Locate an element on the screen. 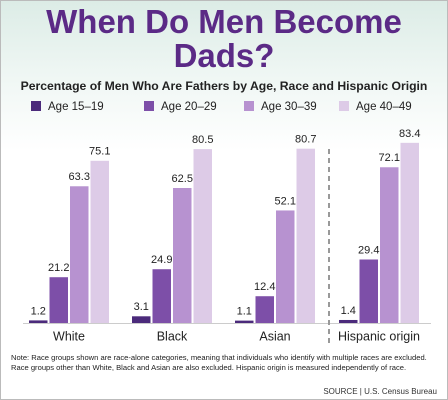  value-label: 1.1 is located at coordinates (244, 312).